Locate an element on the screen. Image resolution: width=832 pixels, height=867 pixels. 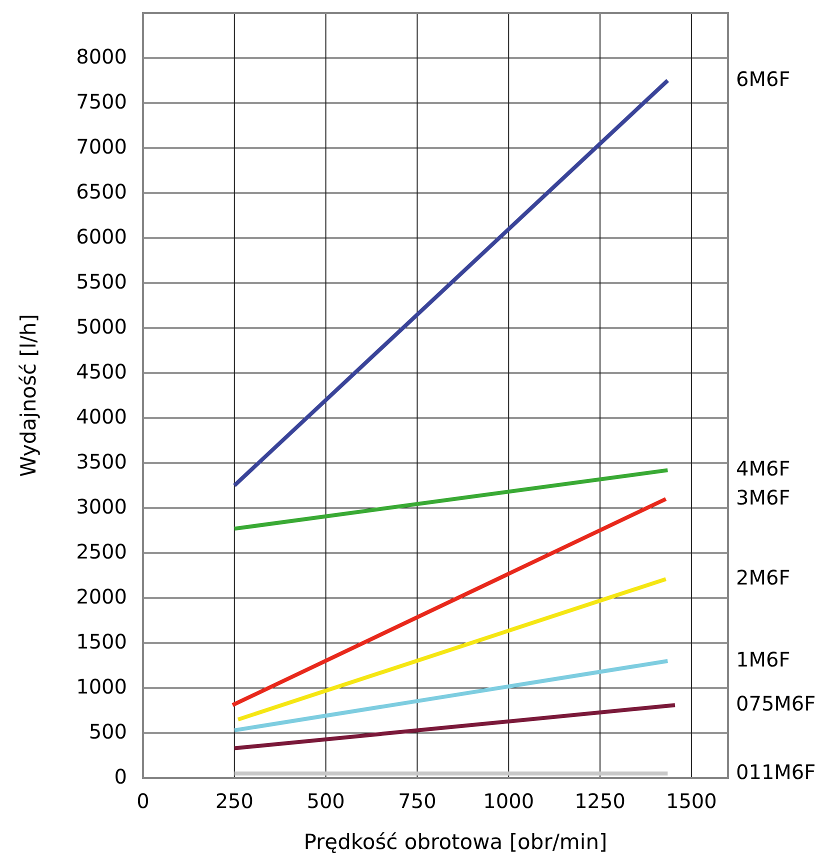
text: 075M6F is located at coordinates (776, 704).